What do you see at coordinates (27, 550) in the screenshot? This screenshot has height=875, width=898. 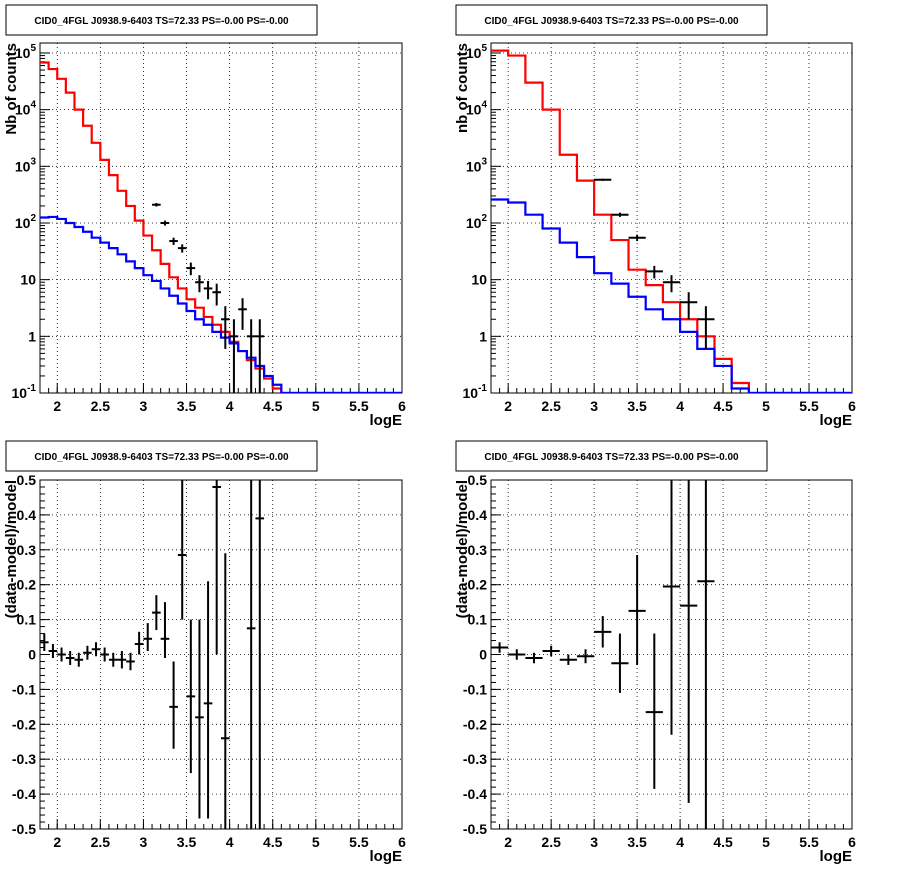 I see `y-tick-label: 0.3` at bounding box center [27, 550].